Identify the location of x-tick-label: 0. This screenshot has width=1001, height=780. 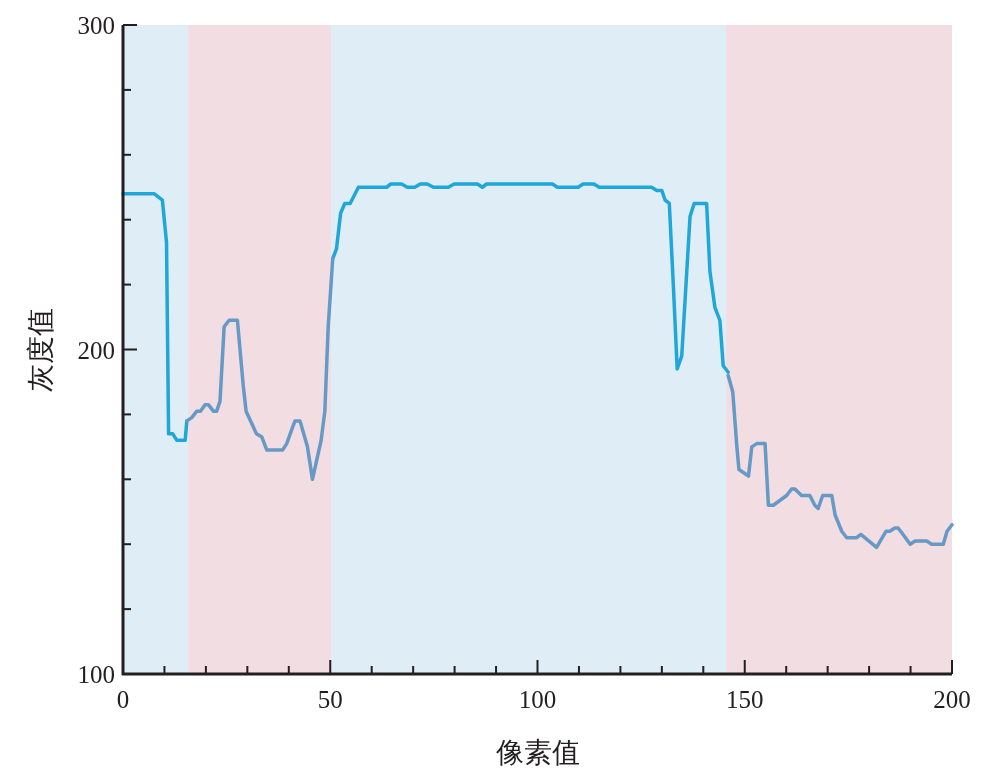
(123, 699).